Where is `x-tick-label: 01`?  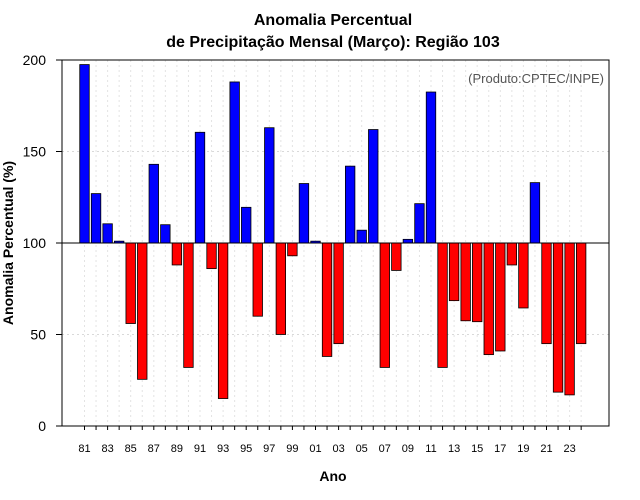 x-tick-label: 01 is located at coordinates (315, 449).